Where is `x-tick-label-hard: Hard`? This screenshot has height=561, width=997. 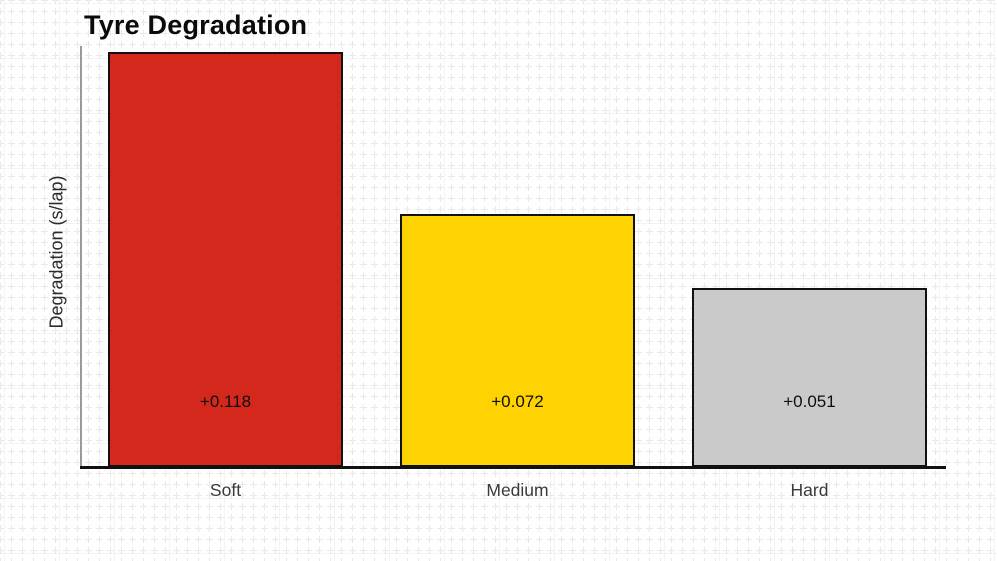
x-tick-label-hard: Hard is located at coordinates (809, 490).